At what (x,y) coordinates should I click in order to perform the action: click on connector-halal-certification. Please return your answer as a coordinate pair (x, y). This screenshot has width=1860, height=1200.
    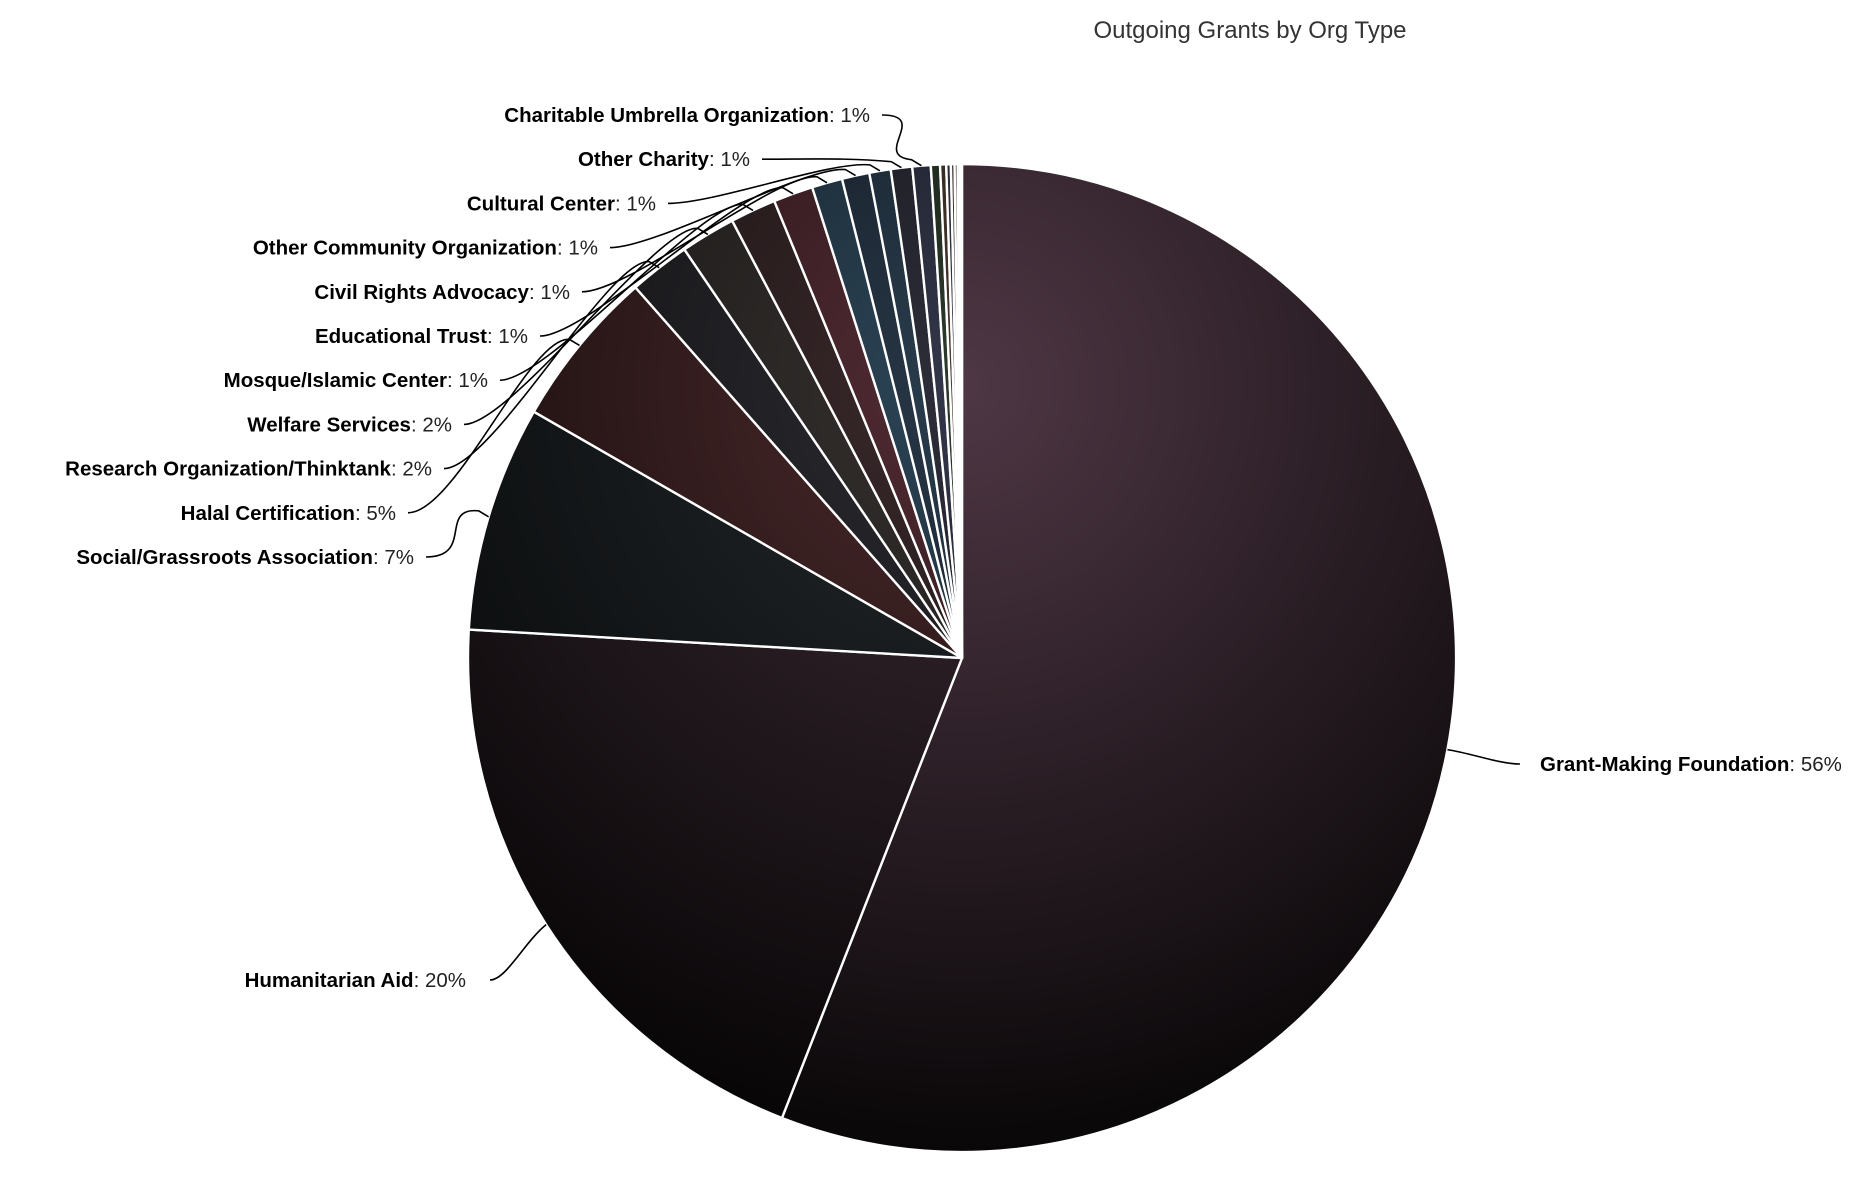
    Looking at the image, I should click on (493, 426).